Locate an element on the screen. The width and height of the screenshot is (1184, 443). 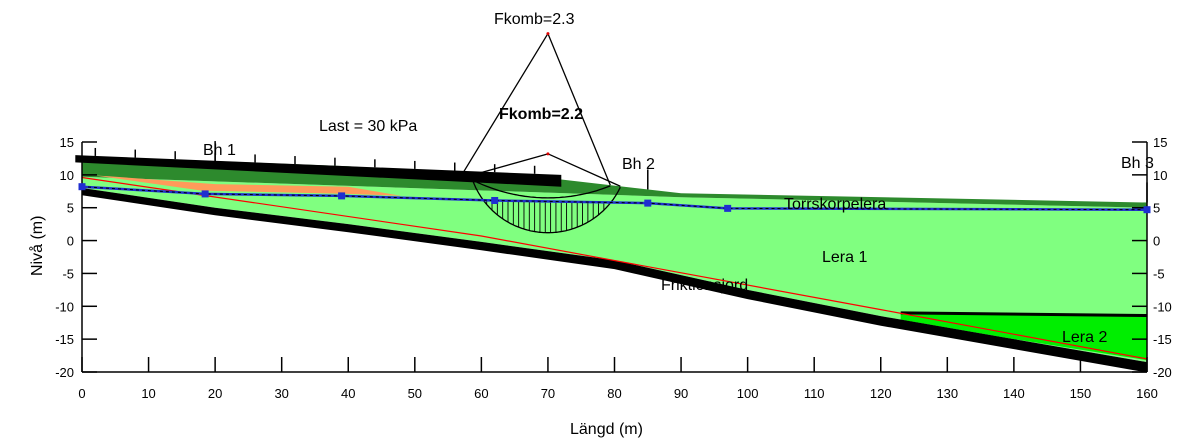
x-tick-label: 160 is located at coordinates (1147, 393).